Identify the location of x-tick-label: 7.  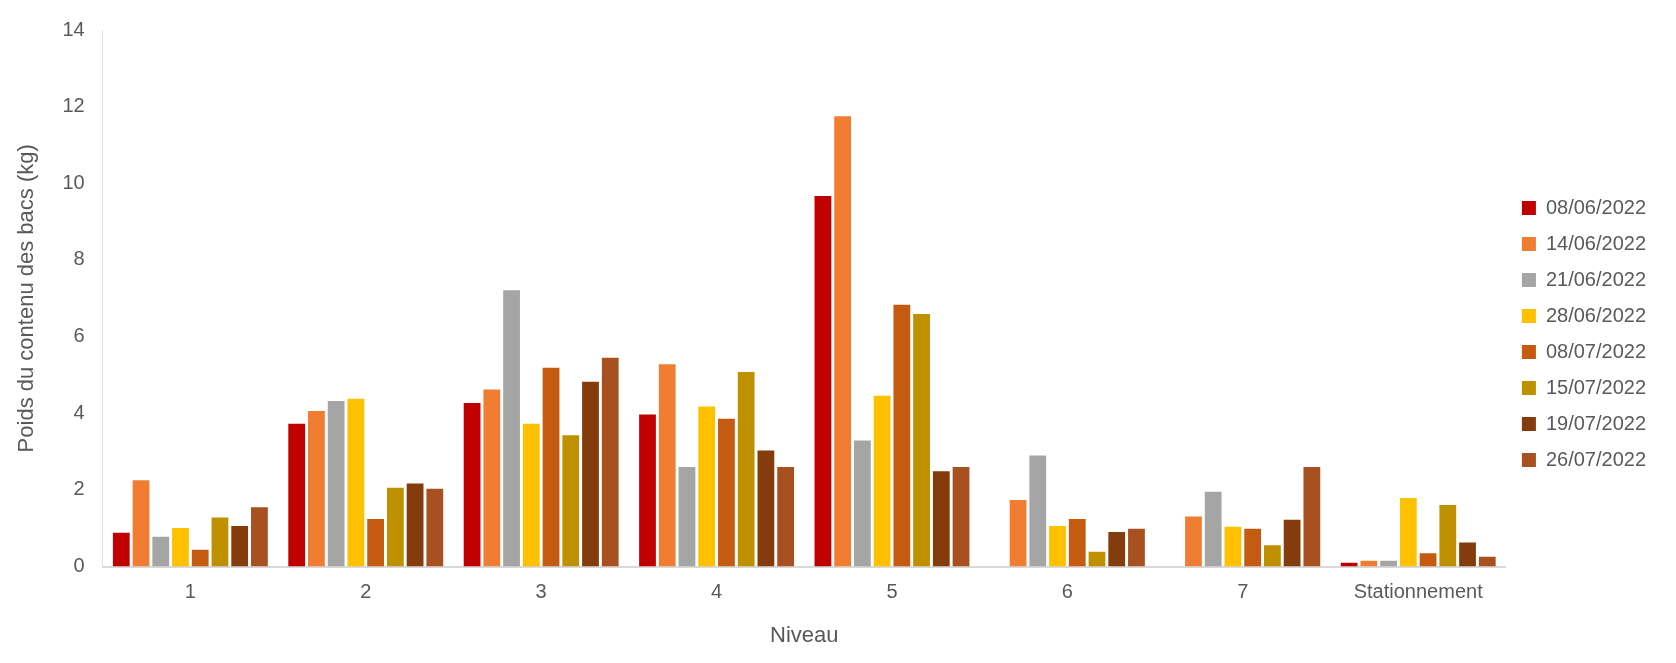
(1243, 591).